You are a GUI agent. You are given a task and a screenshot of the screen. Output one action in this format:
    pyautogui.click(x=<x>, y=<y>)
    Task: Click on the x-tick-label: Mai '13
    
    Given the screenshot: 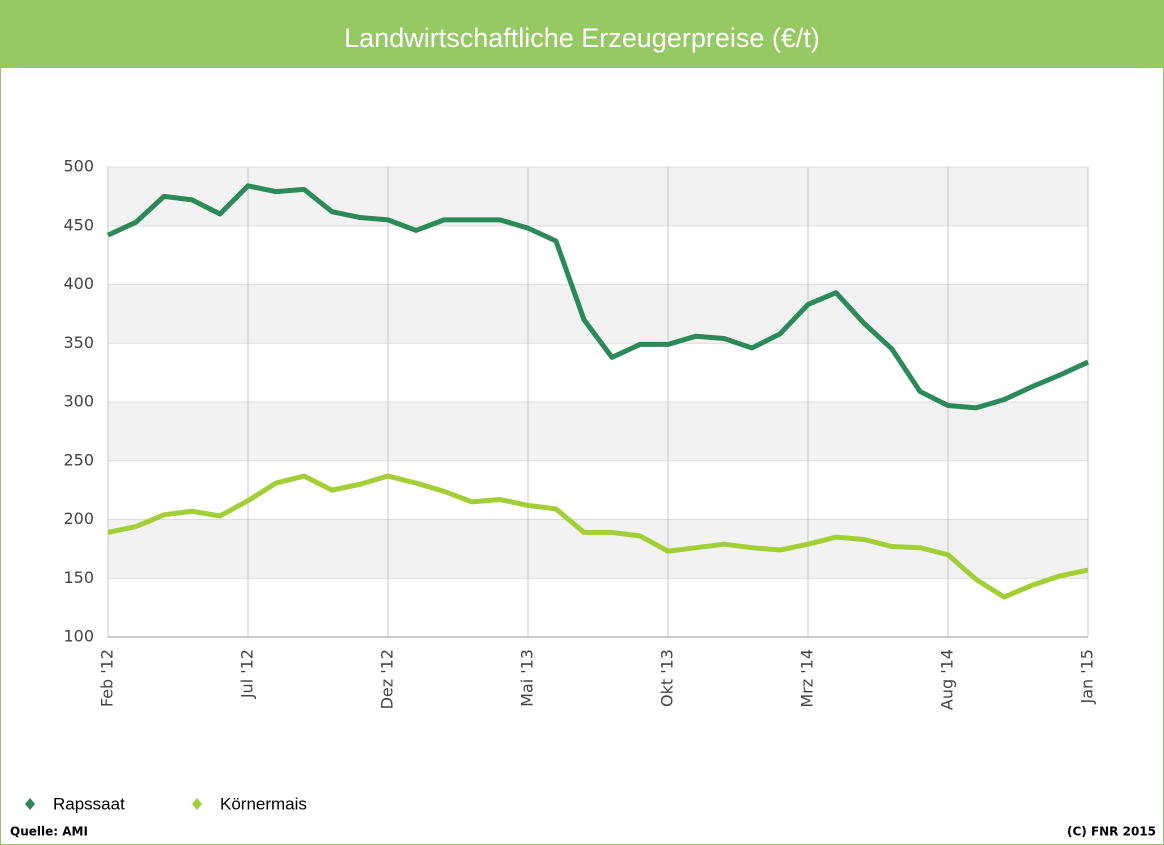 What is the action you would take?
    pyautogui.click(x=527, y=678)
    